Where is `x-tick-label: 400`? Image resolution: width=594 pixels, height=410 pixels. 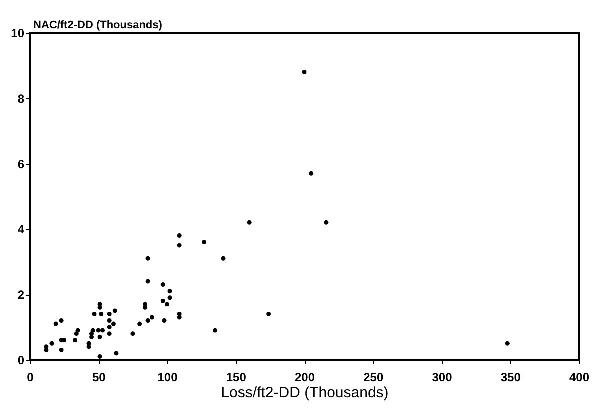
x-tick-label: 400 is located at coordinates (579, 377).